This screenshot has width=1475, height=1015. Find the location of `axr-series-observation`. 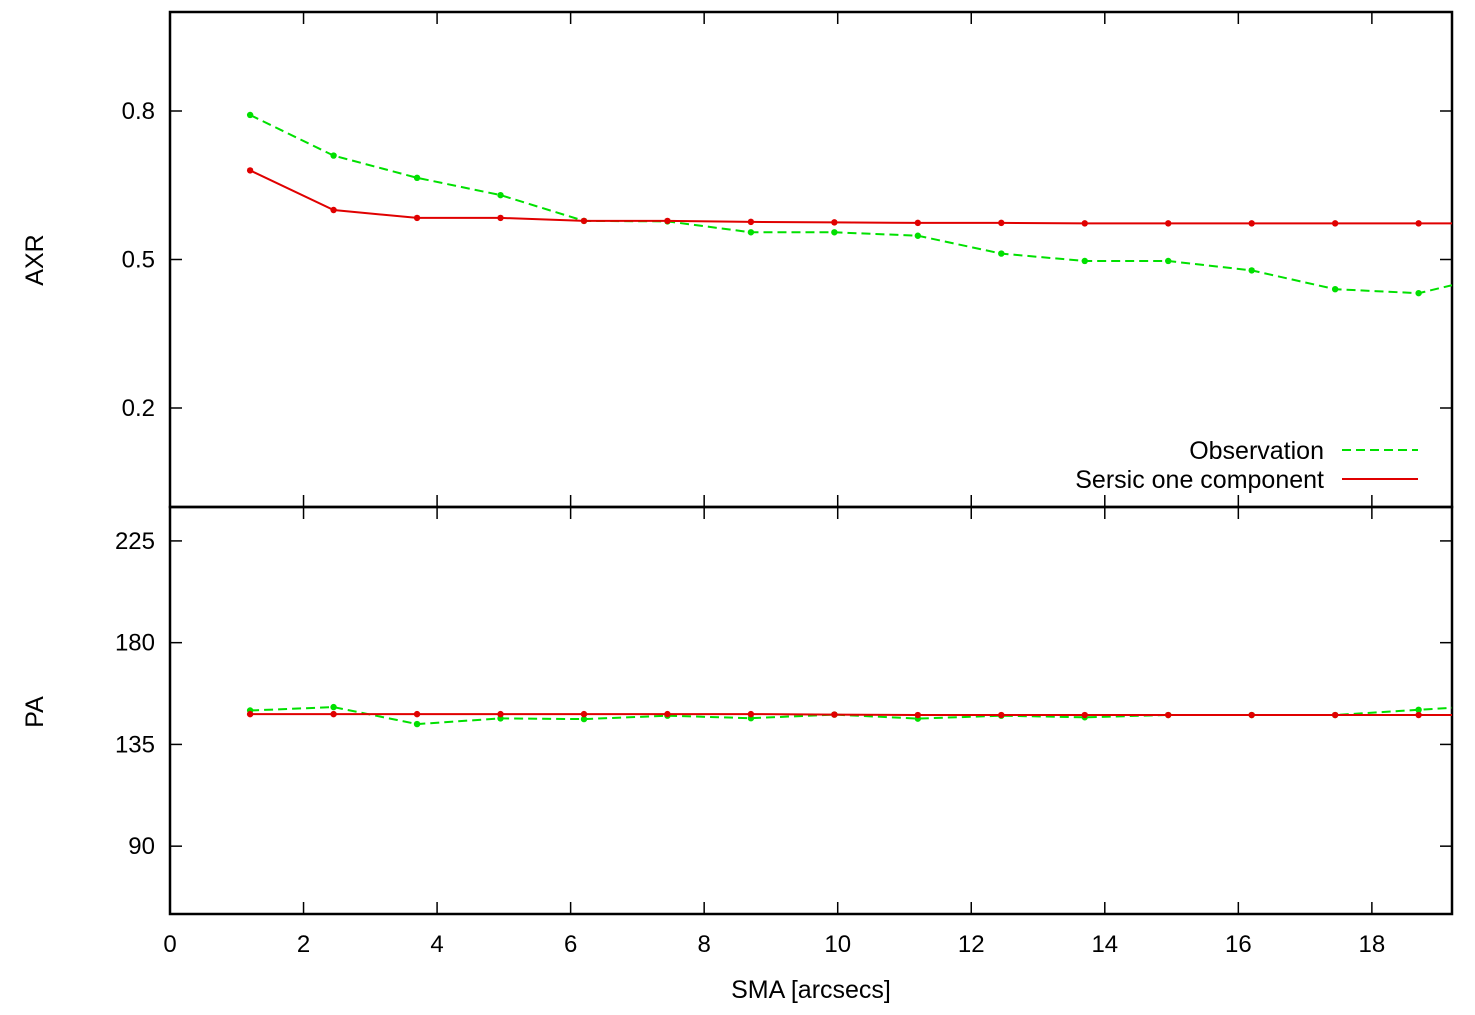

axr-series-observation is located at coordinates (850, 204).